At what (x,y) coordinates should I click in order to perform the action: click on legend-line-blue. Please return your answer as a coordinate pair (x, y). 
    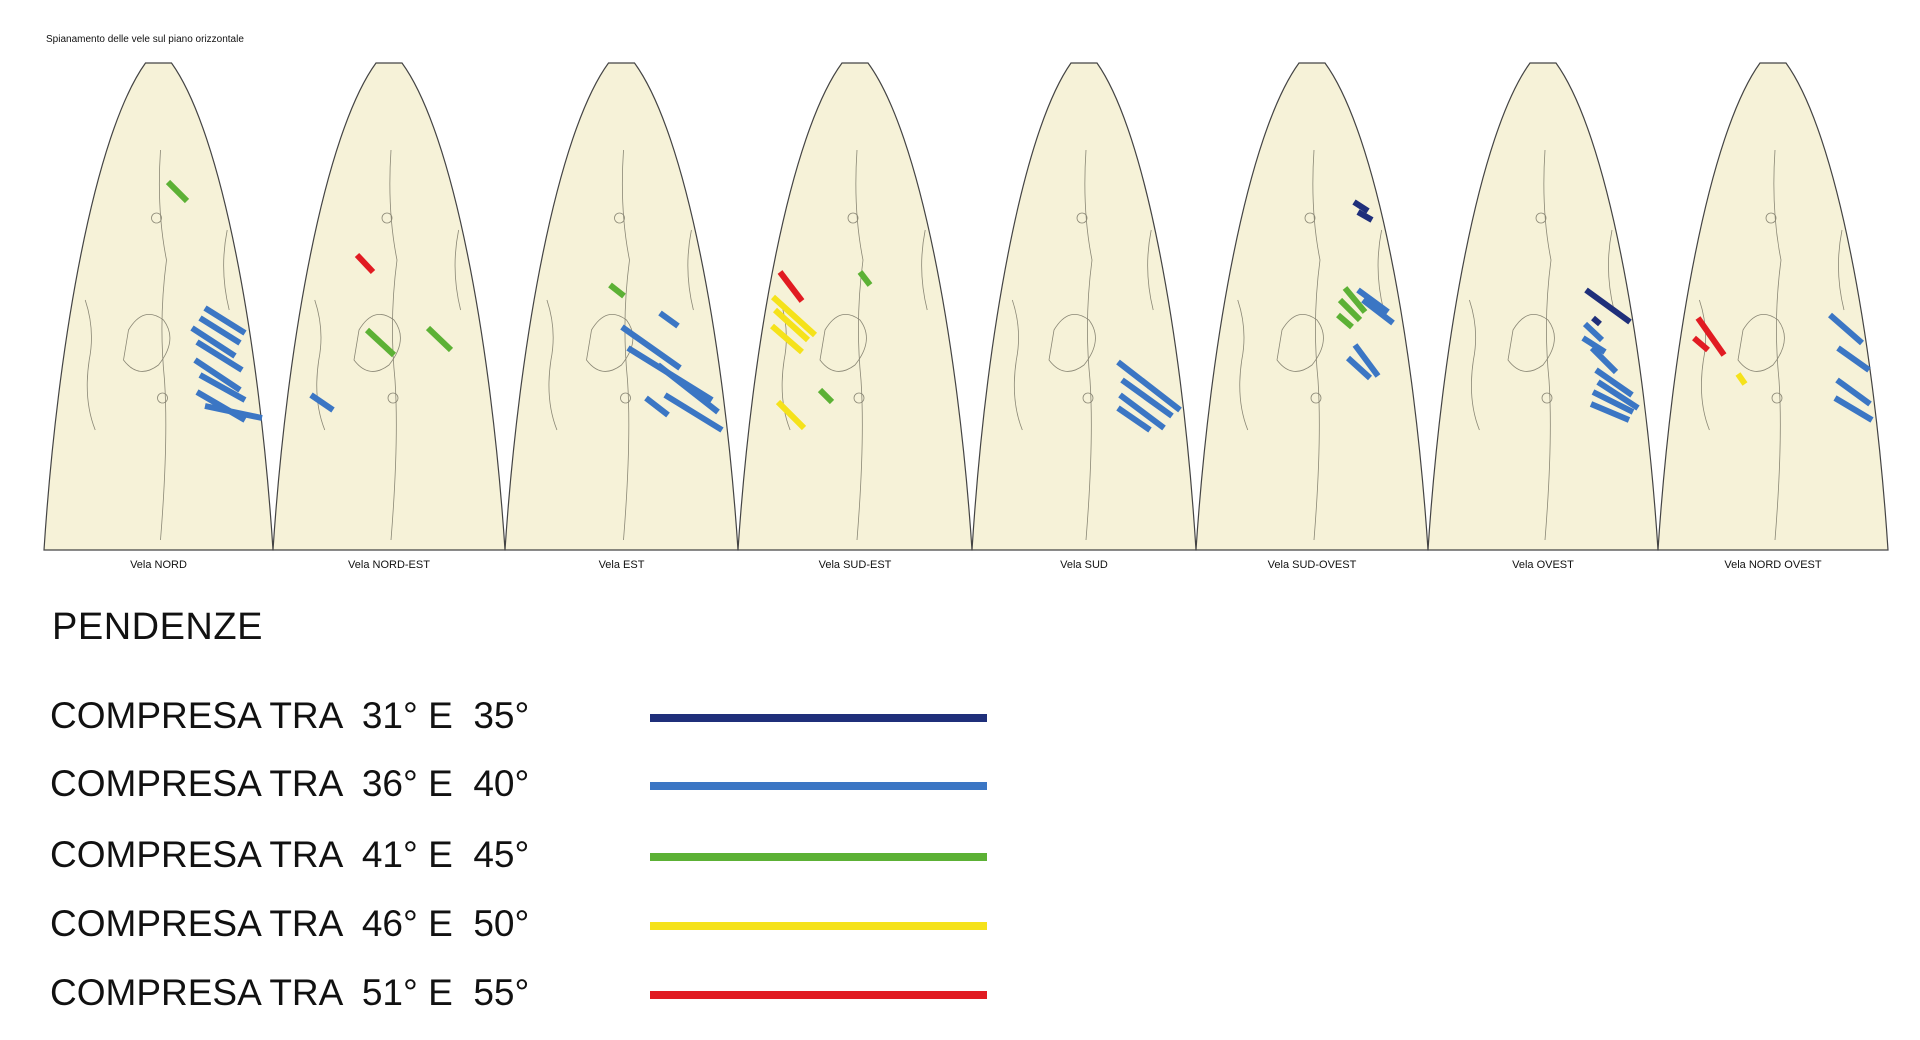
    Looking at the image, I should click on (818, 786).